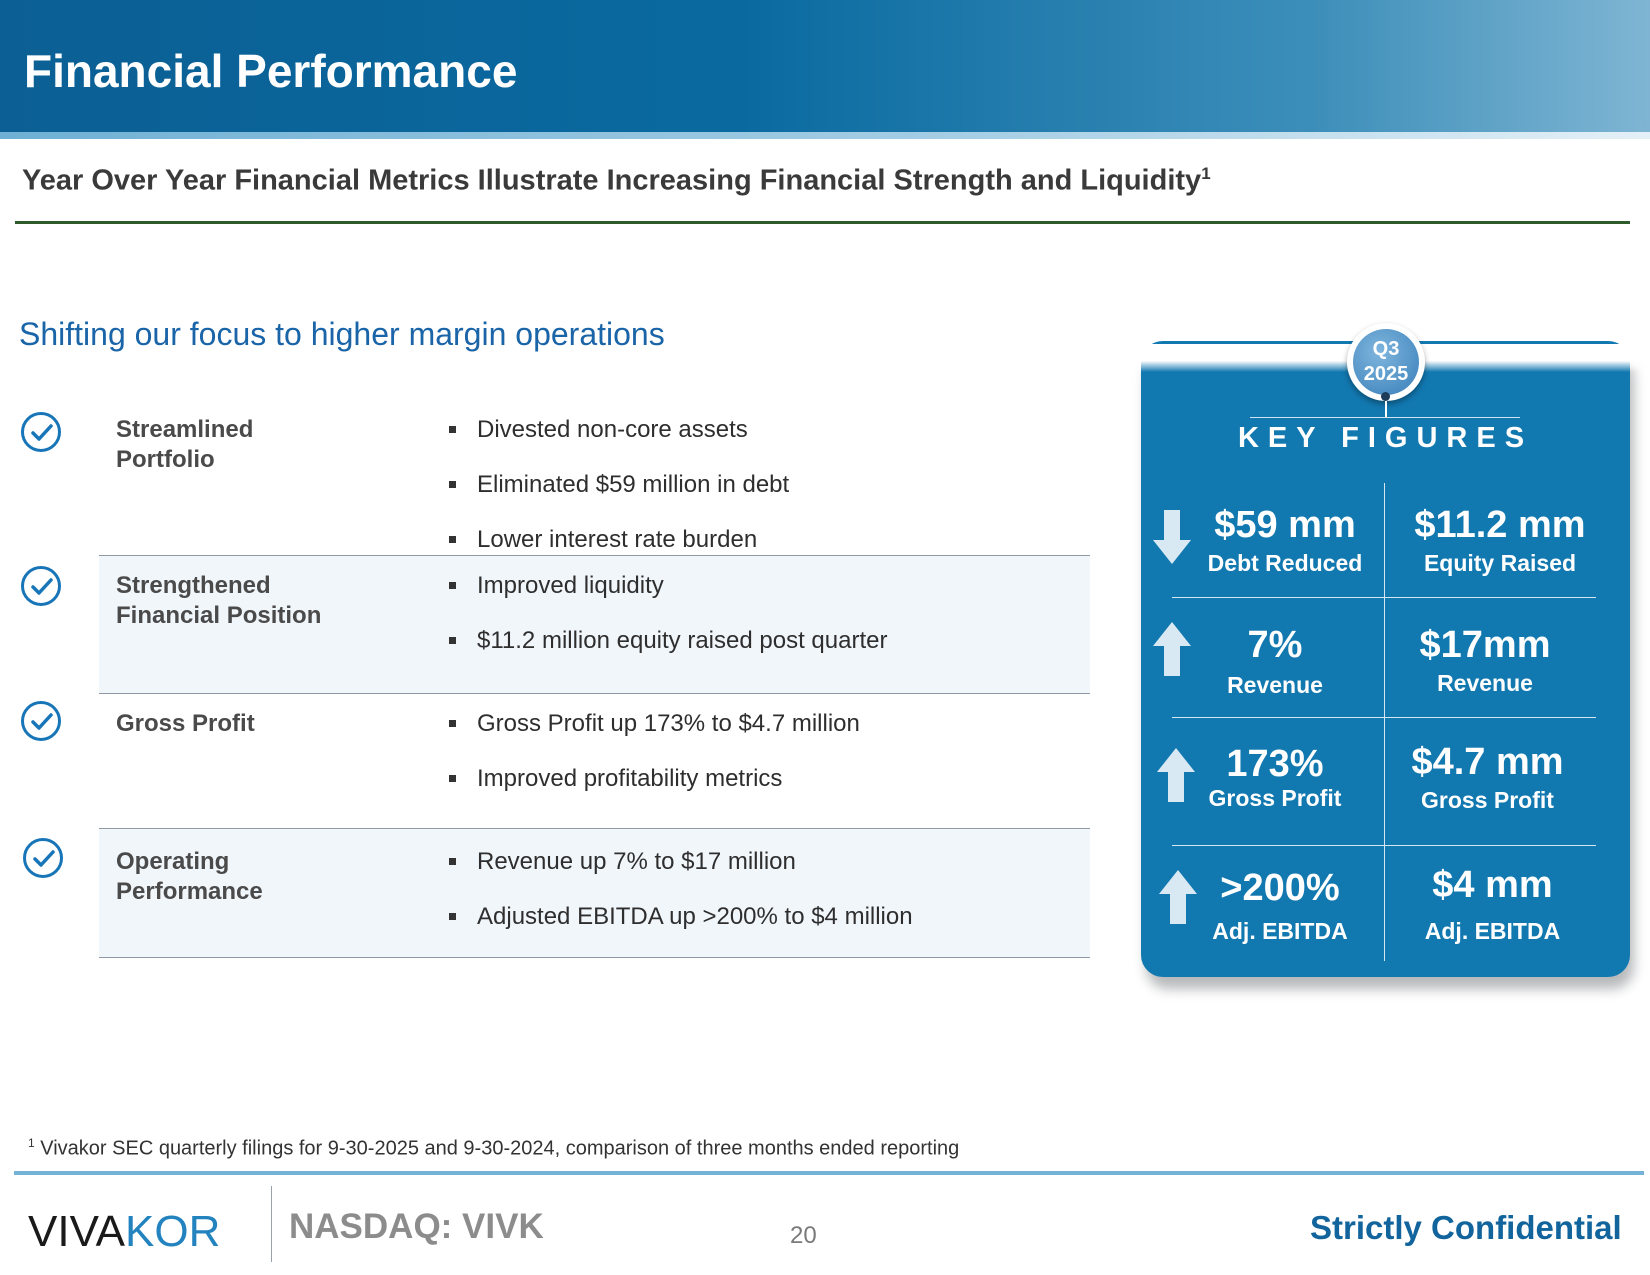 This screenshot has height=1275, width=1650. Describe the element at coordinates (570, 585) in the screenshot. I see `bullet-text: Improved liquidity` at that location.